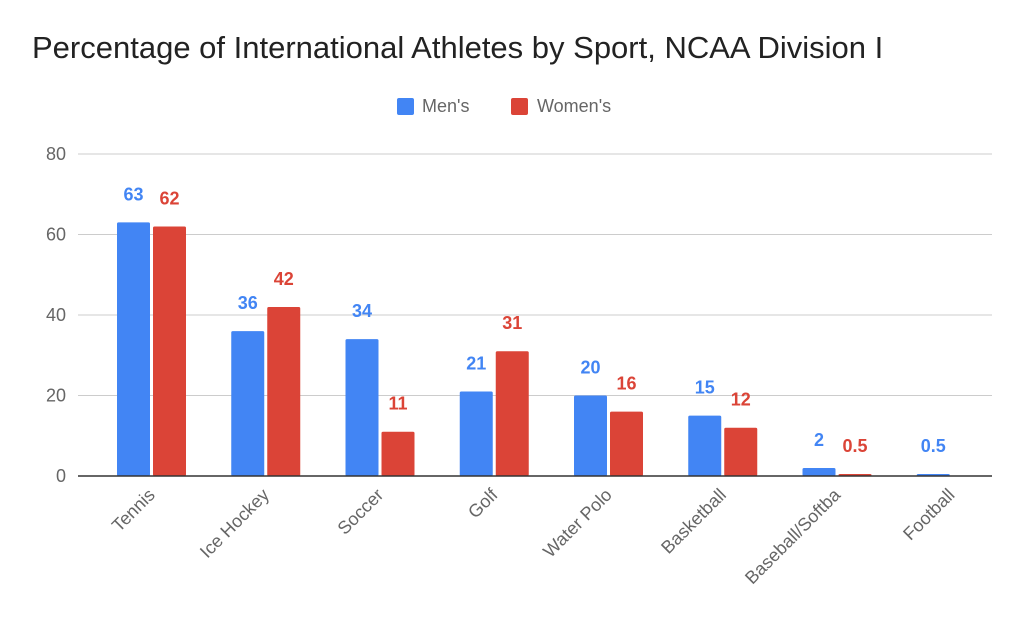 The height and width of the screenshot is (633, 1024). I want to click on x-tick-label: Baseball/Softba, so click(793, 536).